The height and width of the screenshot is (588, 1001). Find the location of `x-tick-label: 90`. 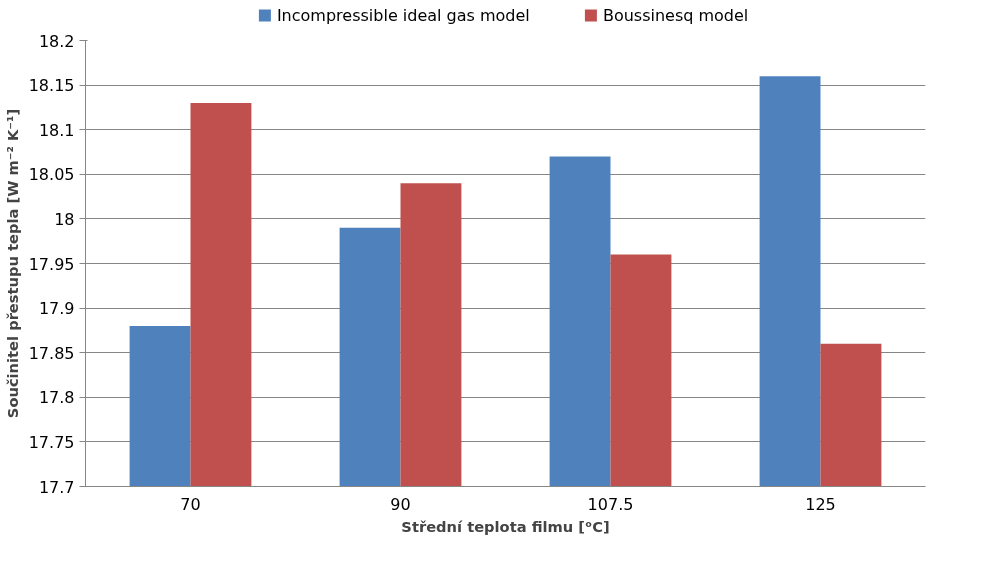

x-tick-label: 90 is located at coordinates (400, 504).